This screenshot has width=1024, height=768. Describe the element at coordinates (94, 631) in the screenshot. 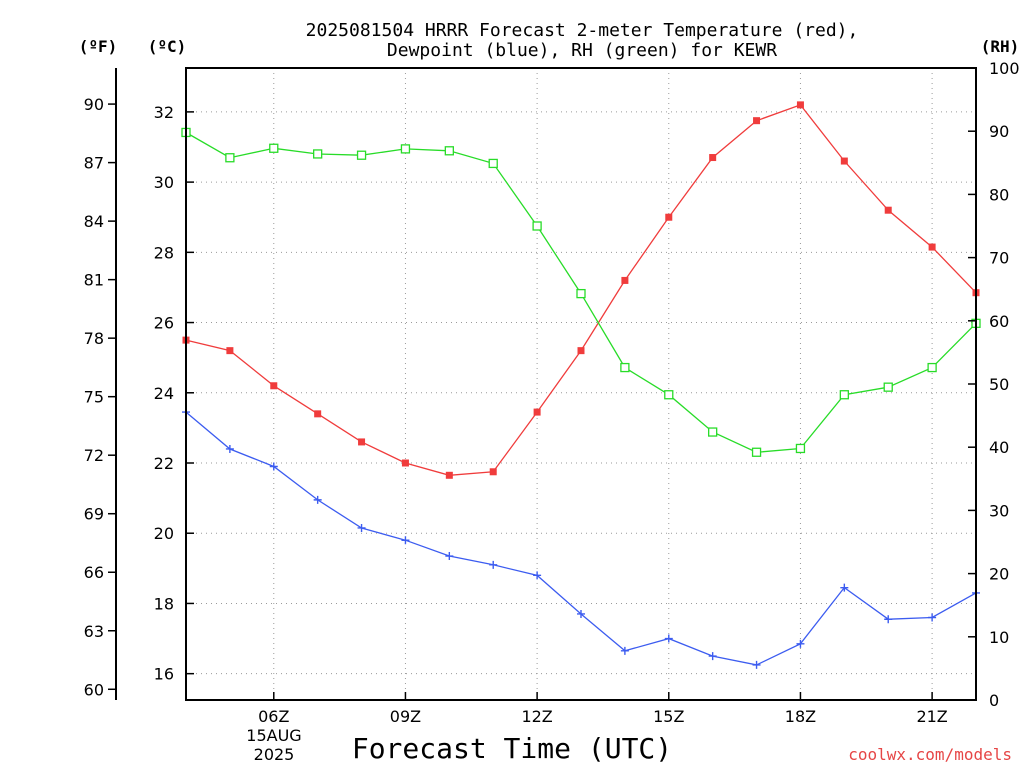

I see `fahrenheit-tick-label: 63` at that location.